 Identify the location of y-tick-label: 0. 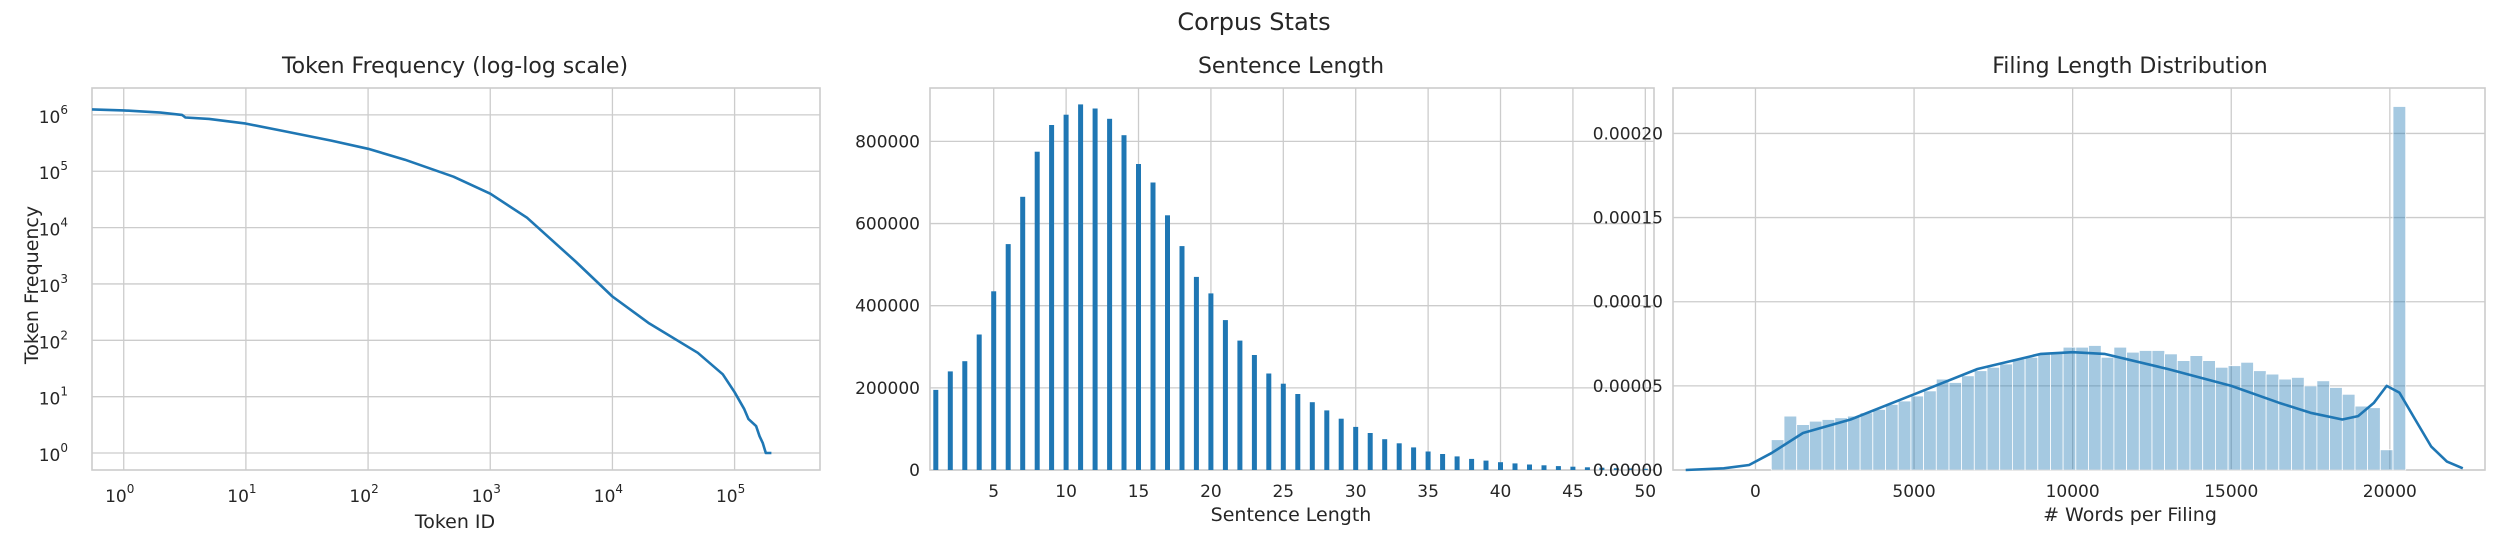
(914, 471).